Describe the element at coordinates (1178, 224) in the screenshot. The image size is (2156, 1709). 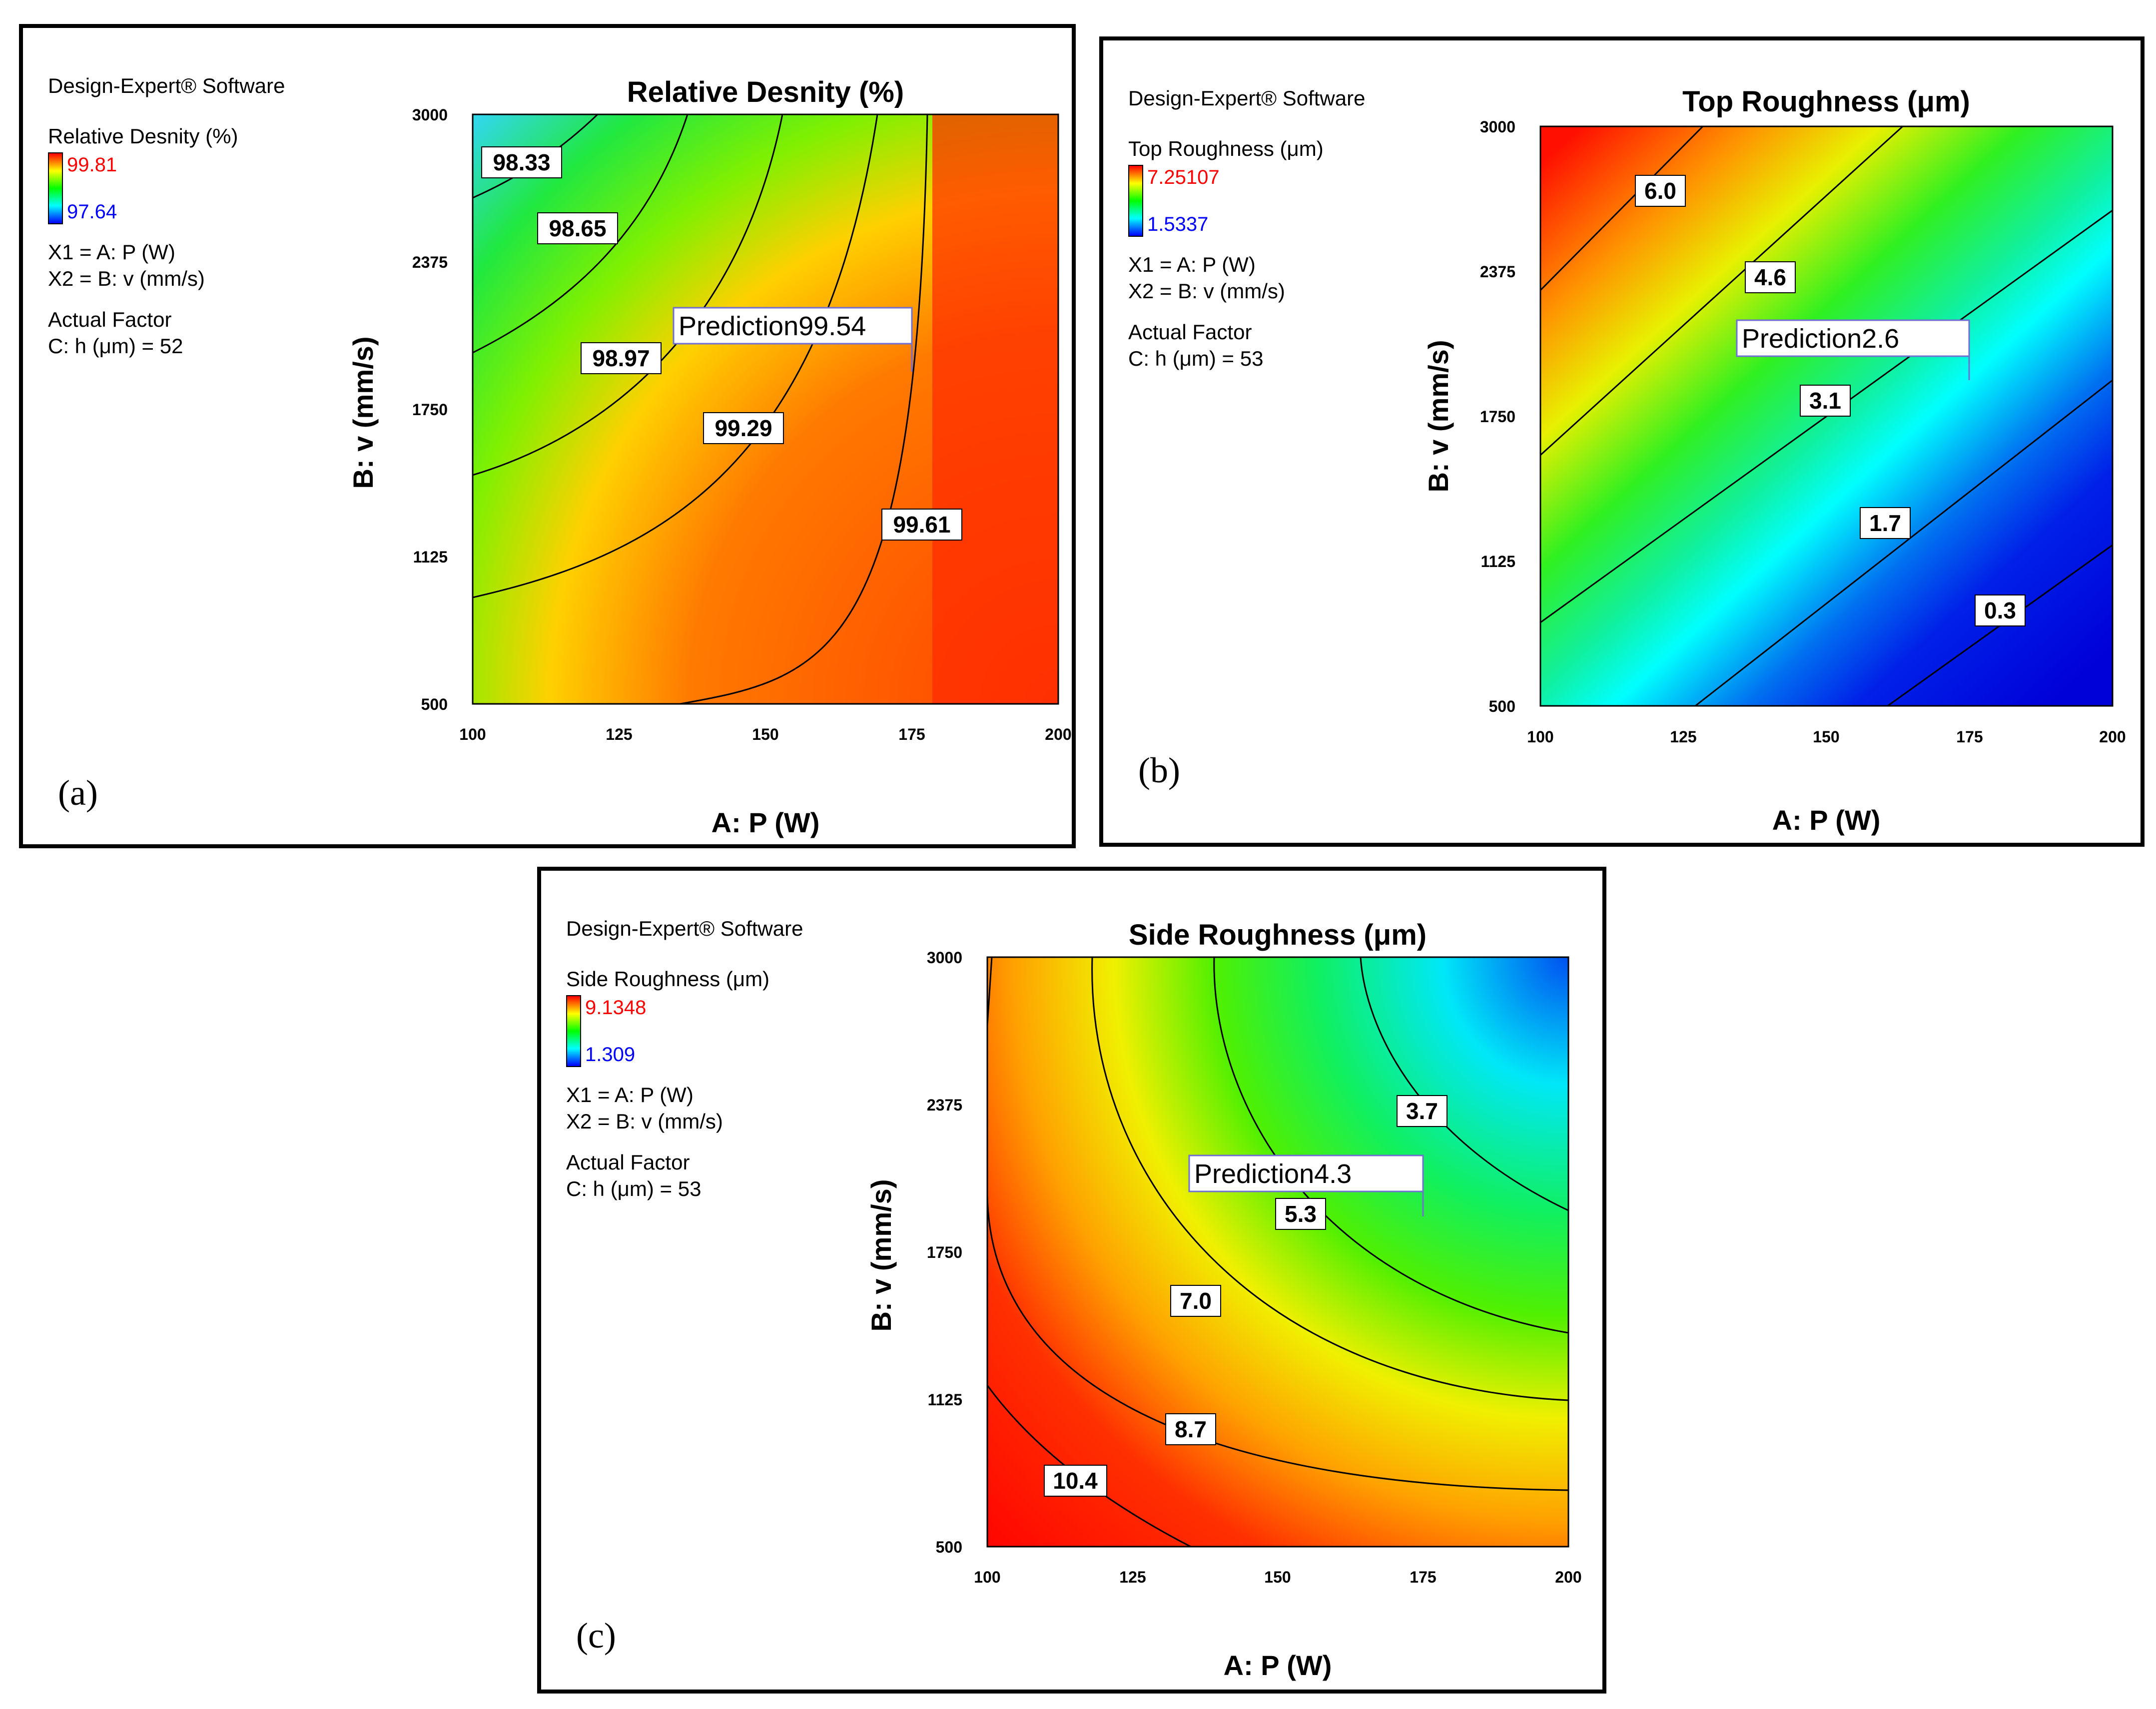
I see `legend-low: 1.5337` at that location.